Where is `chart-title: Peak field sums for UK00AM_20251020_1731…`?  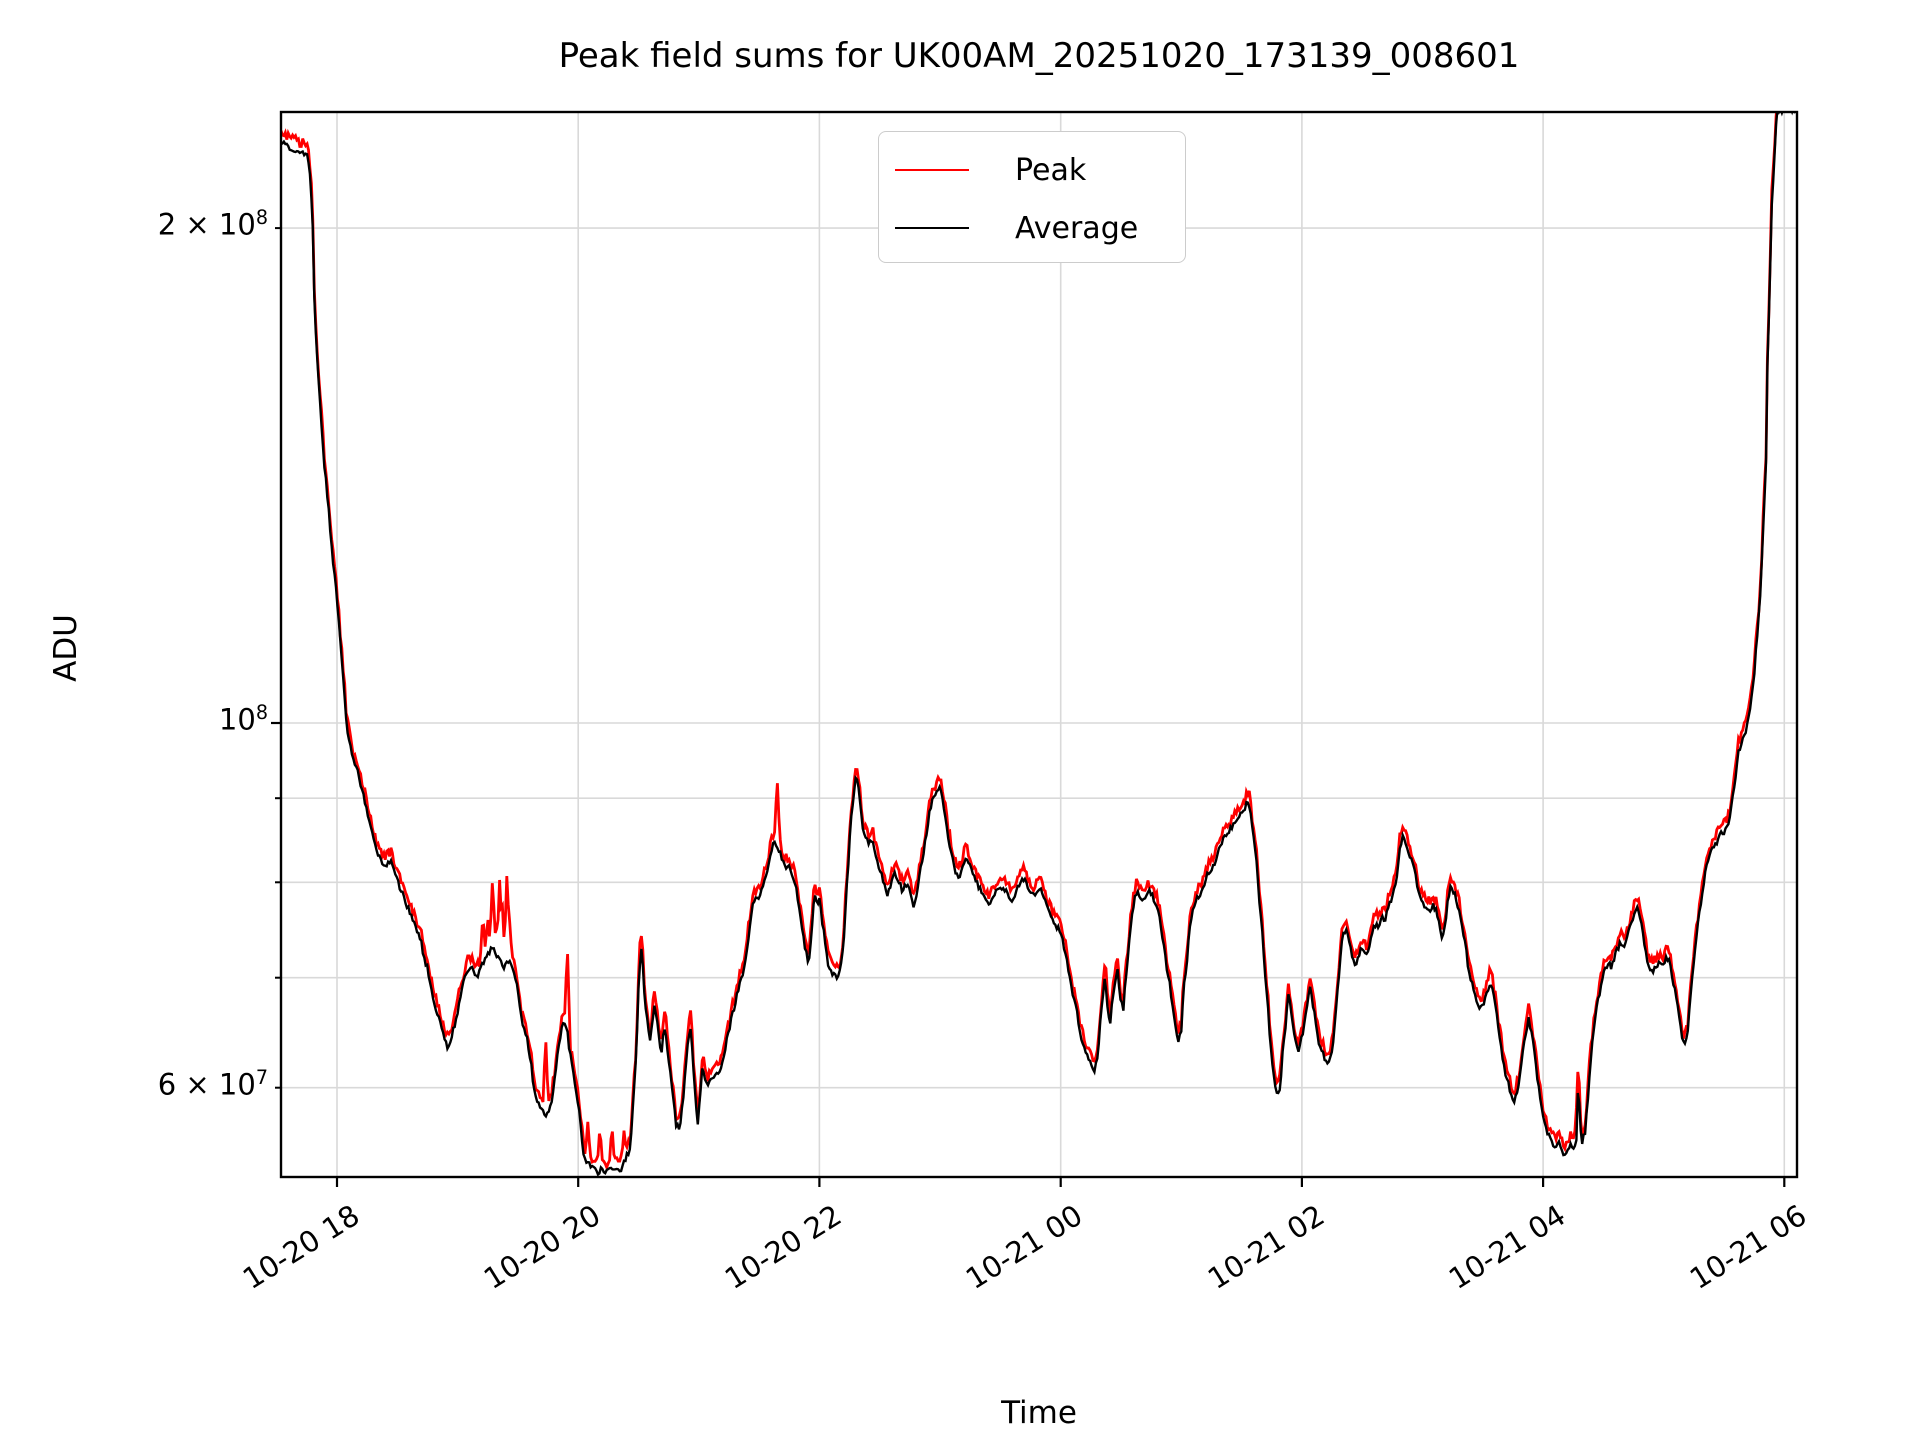
chart-title: Peak field sums for UK00AM_20251020_1731… is located at coordinates (1039, 56).